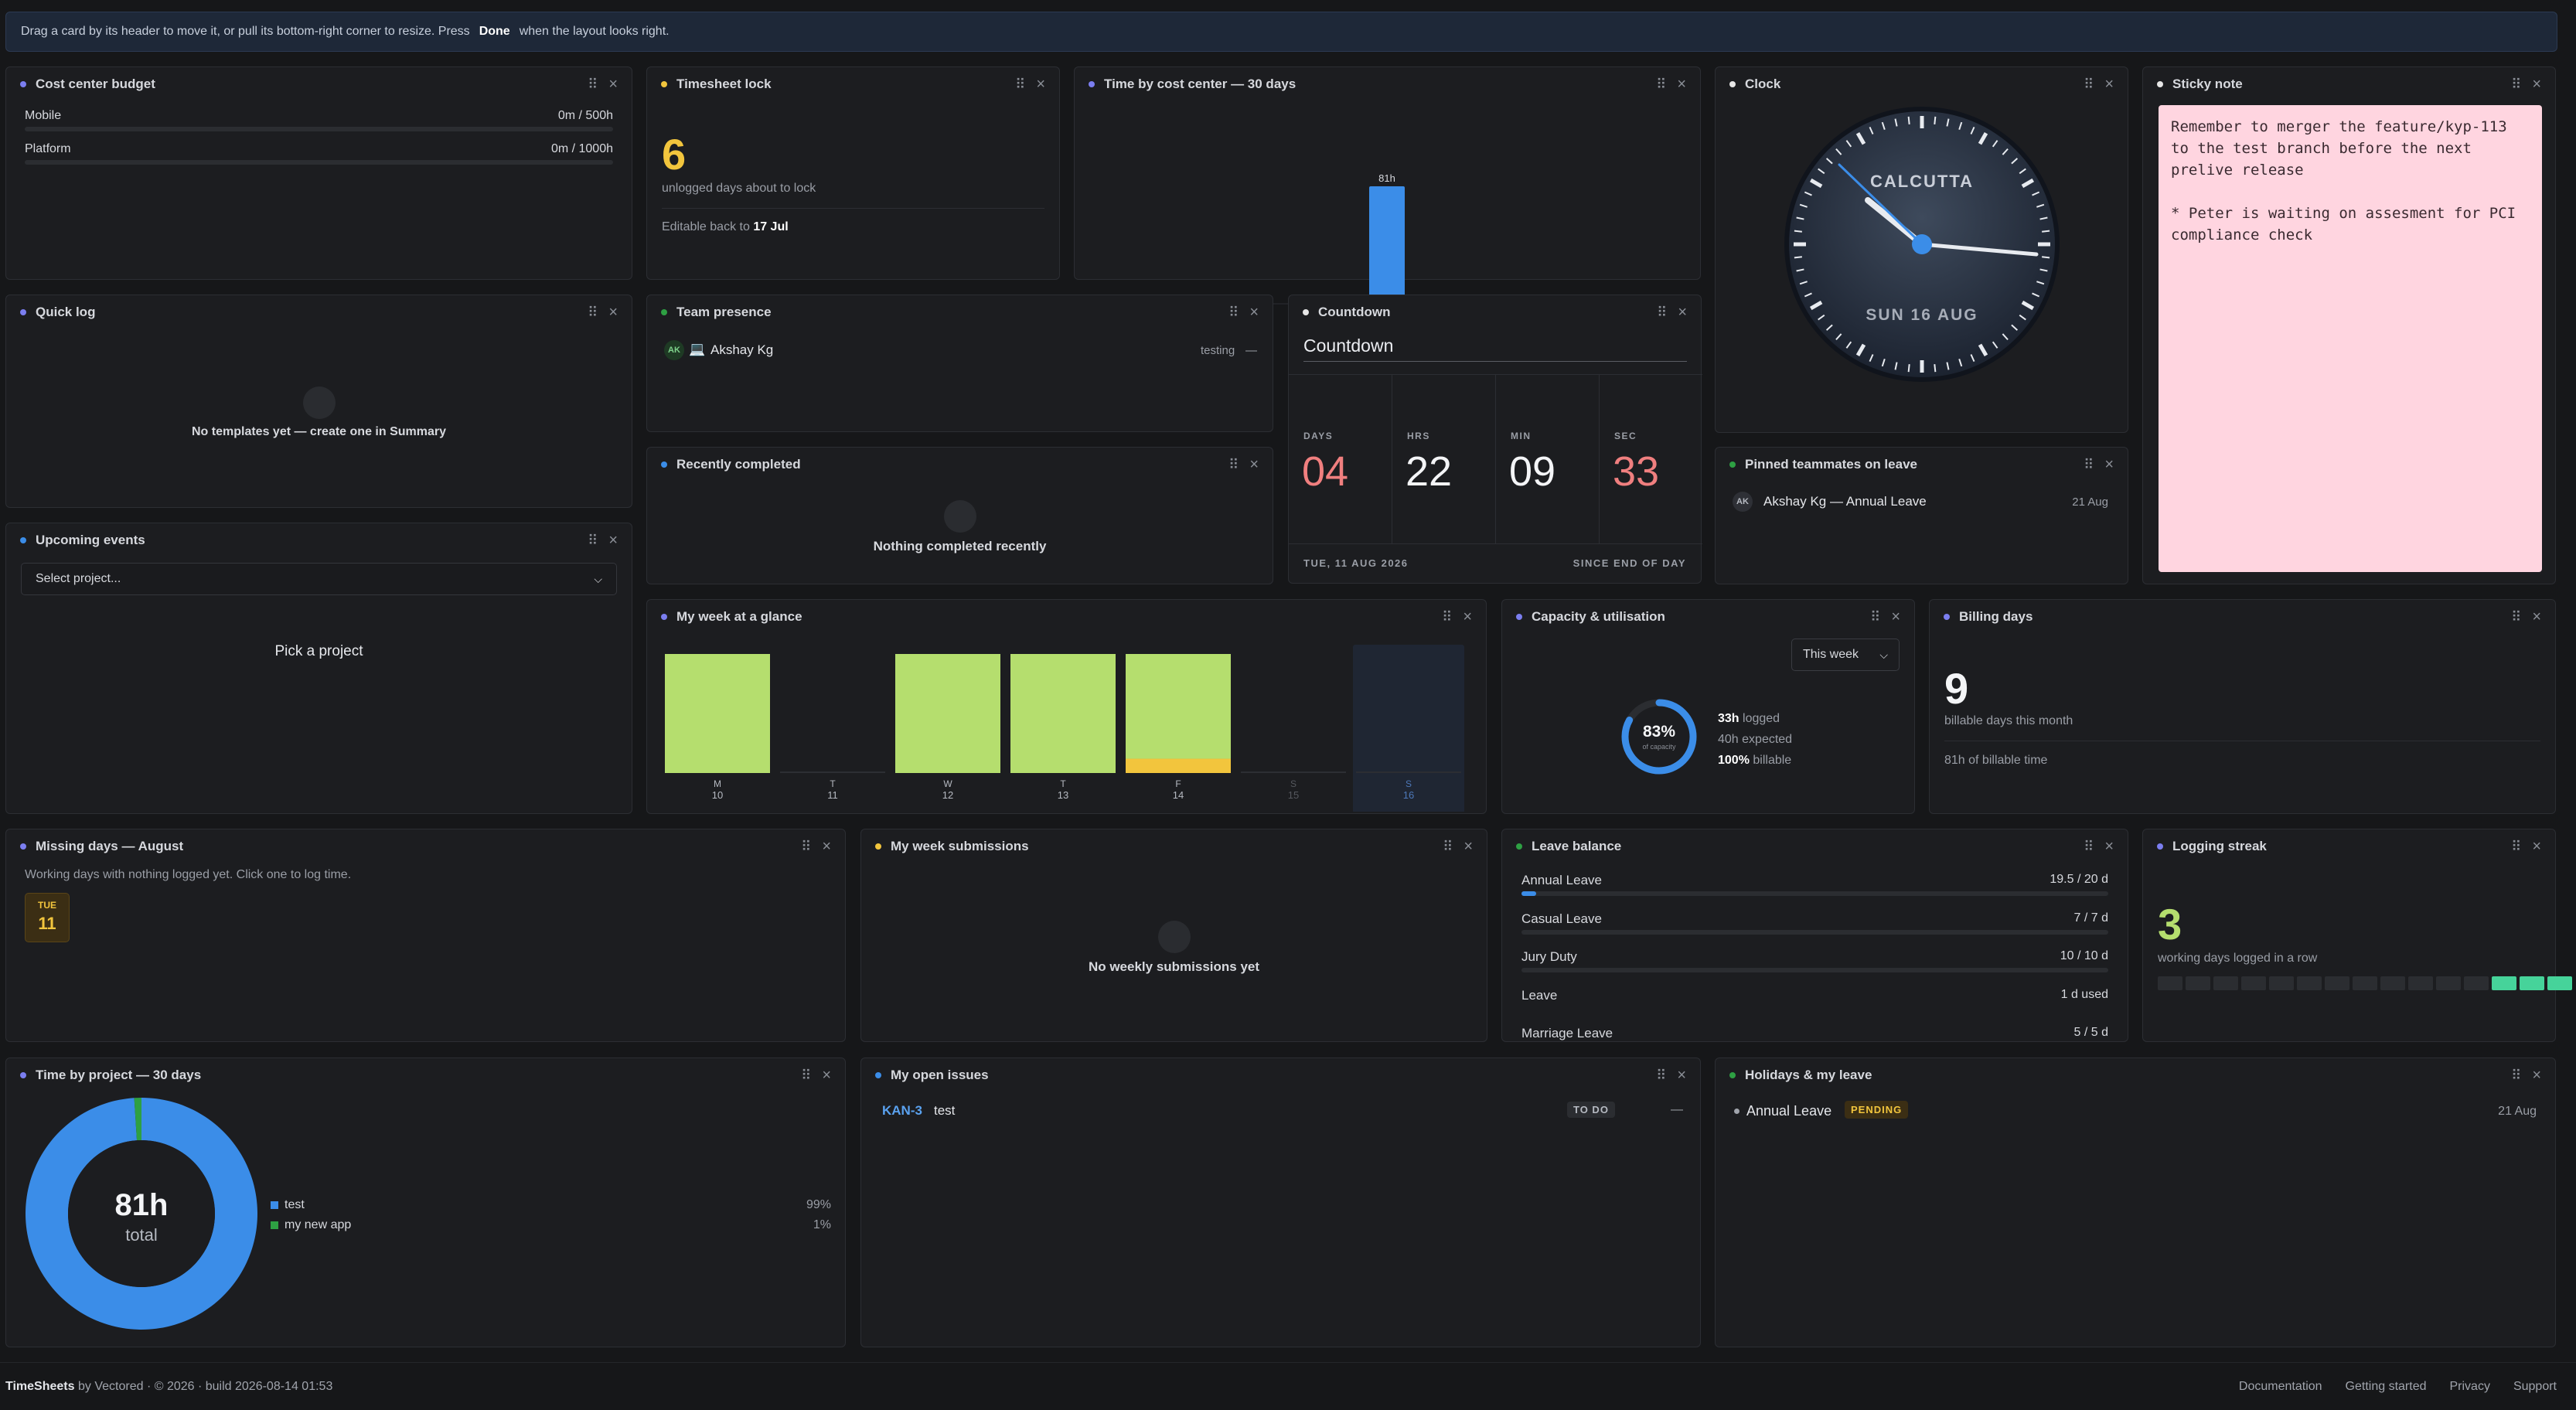  Describe the element at coordinates (742, 349) in the screenshot. I see `member-name: Akshay Kg` at that location.